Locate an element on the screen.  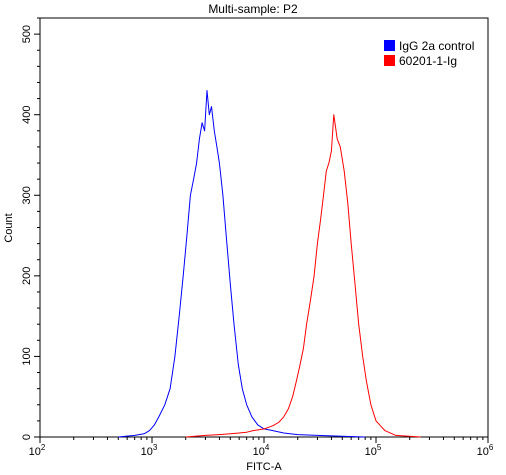
x-tick-exponent: 5 is located at coordinates (379, 447).